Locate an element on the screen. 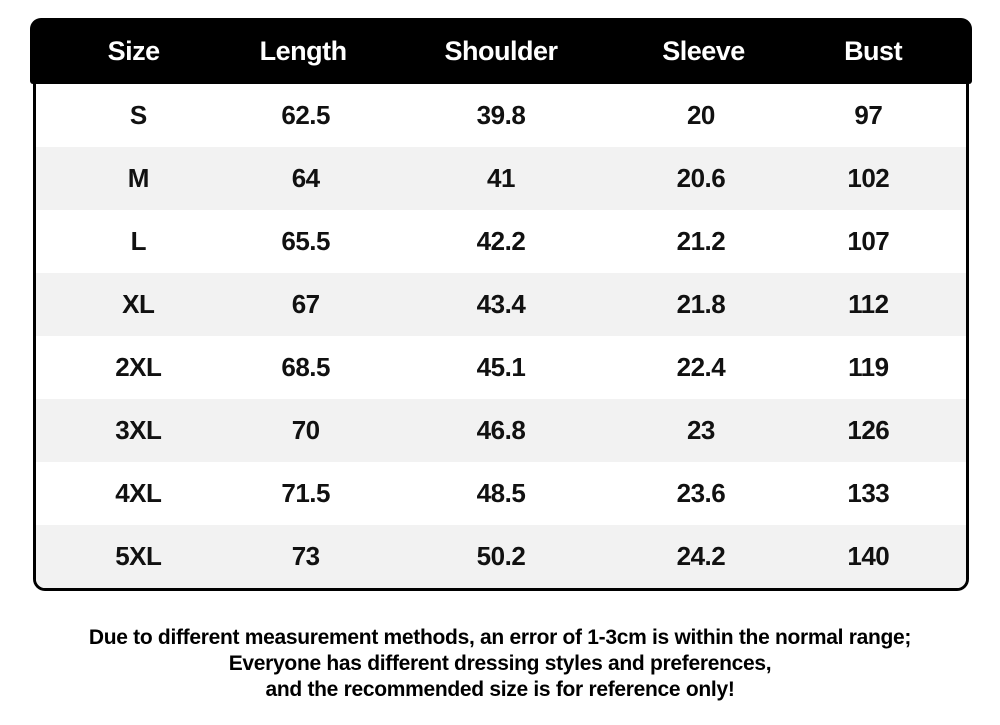 The height and width of the screenshot is (725, 1000). measurement-cell: 41 is located at coordinates (501, 178).